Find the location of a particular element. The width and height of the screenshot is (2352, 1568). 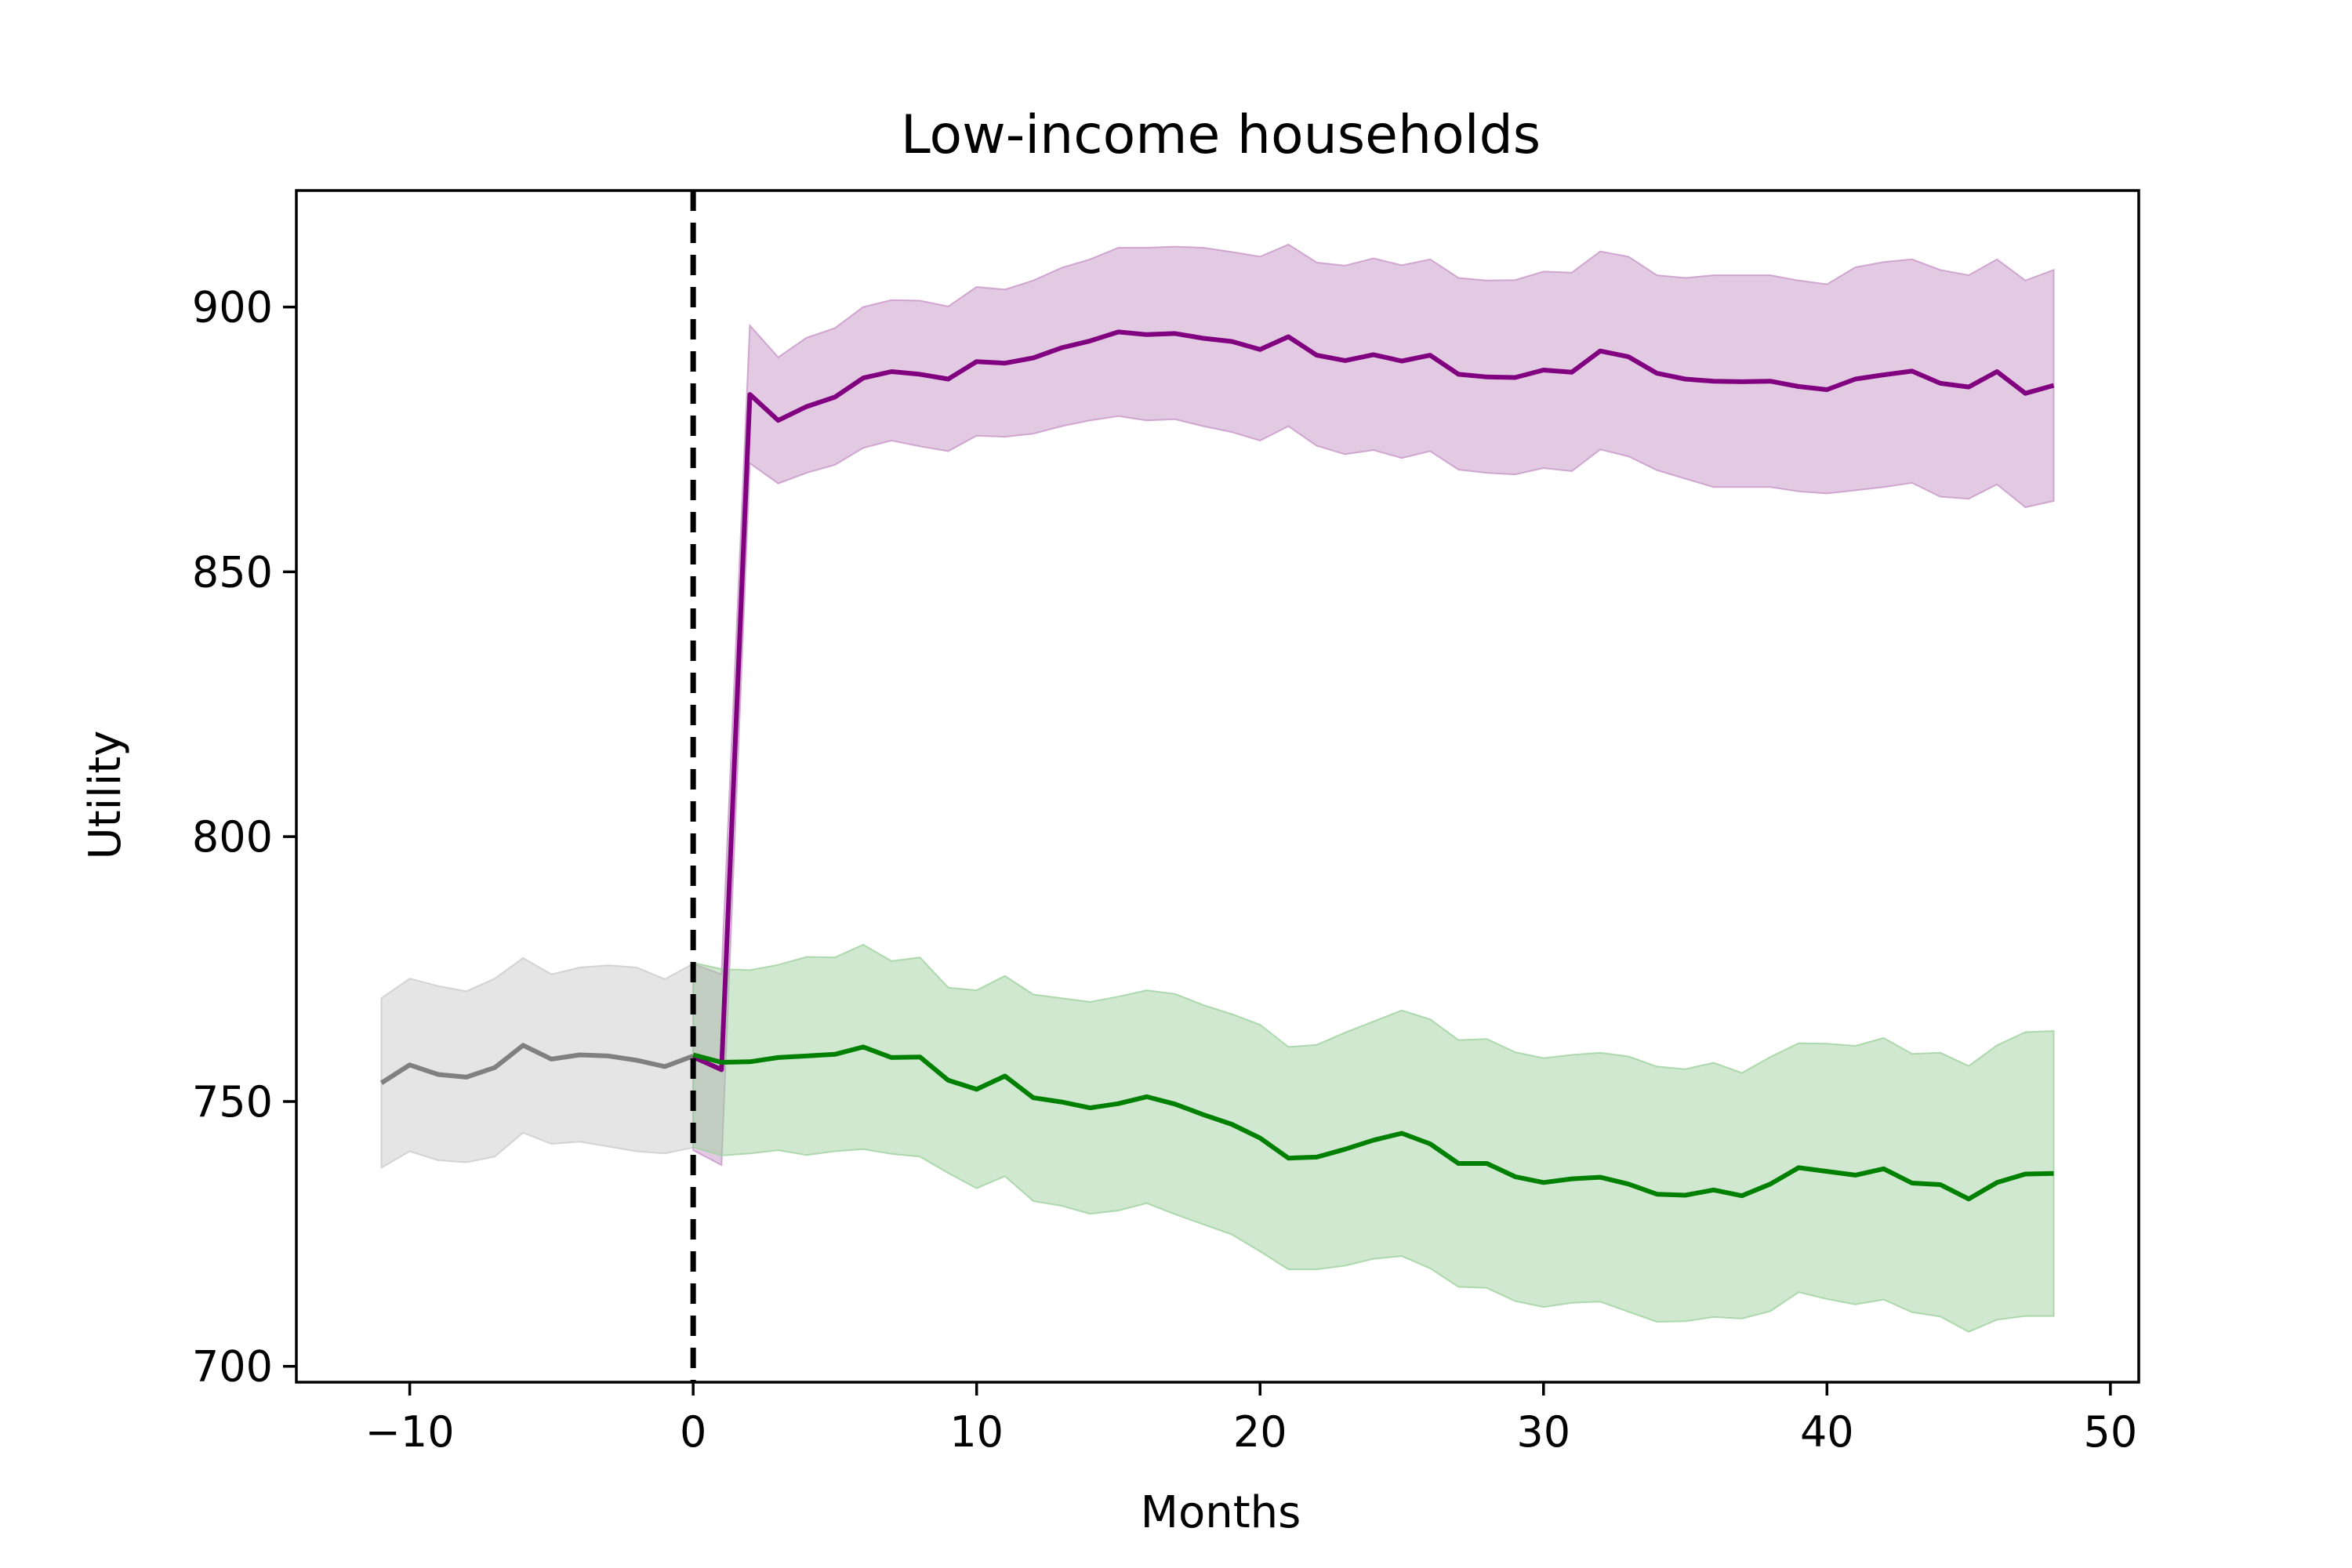

y-tick-label: 800 is located at coordinates (232, 837).